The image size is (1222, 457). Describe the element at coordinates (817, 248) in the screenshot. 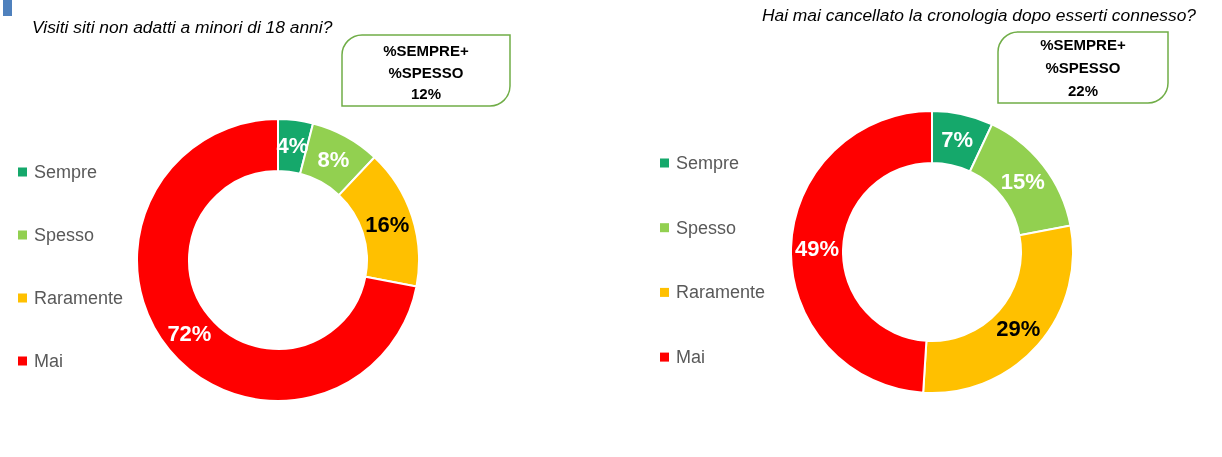

I see `data-label: 49%` at that location.